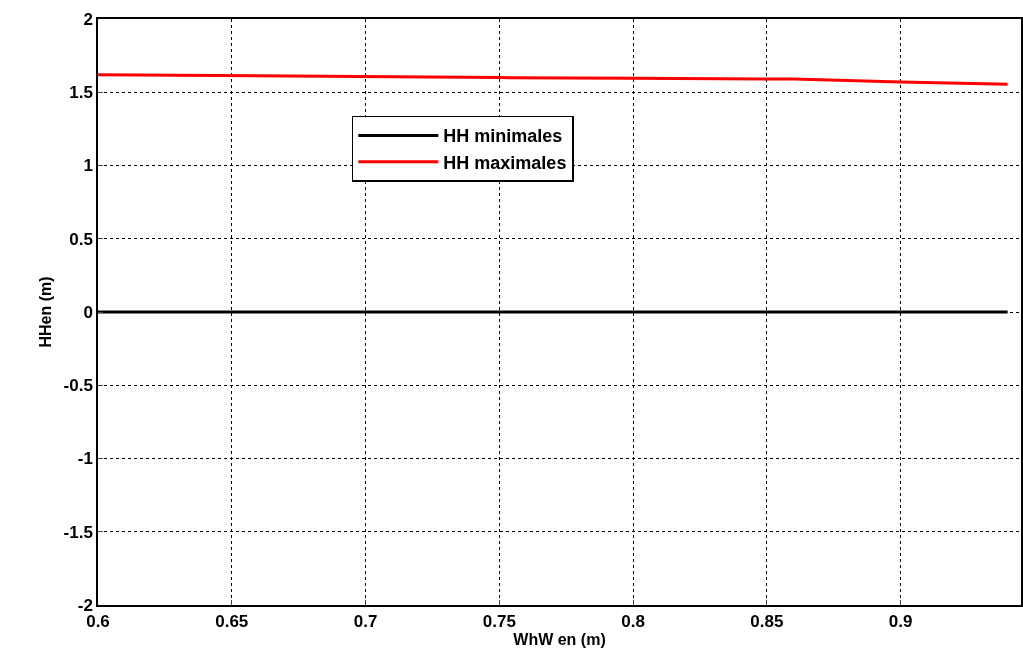  Describe the element at coordinates (88, 166) in the screenshot. I see `y-tick-label: 1` at that location.